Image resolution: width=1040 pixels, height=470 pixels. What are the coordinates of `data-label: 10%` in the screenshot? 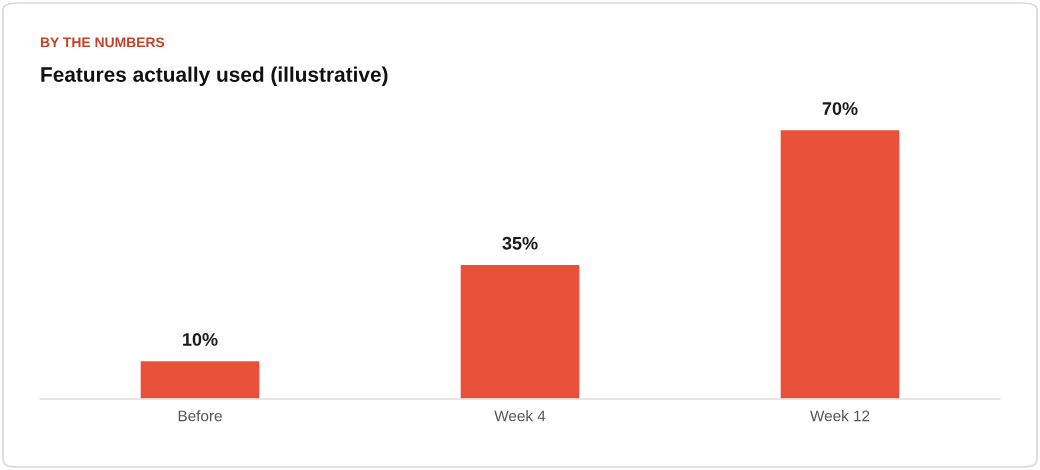 It's located at (200, 339).